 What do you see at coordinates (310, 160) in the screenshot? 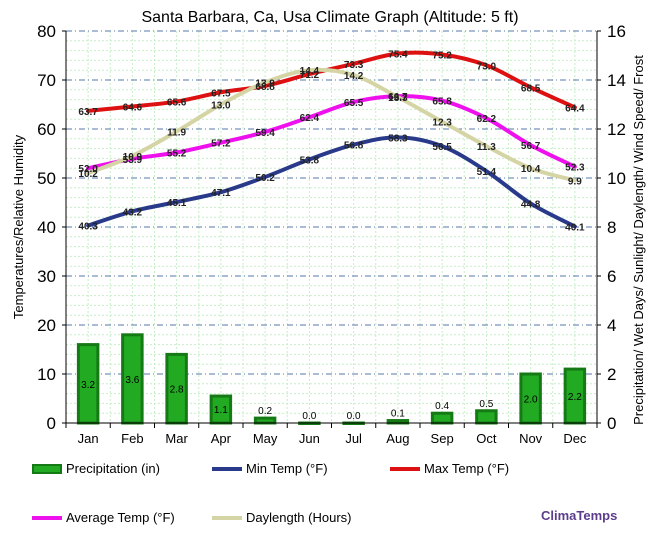
I see `mintemp-data-label: 53.8` at bounding box center [310, 160].